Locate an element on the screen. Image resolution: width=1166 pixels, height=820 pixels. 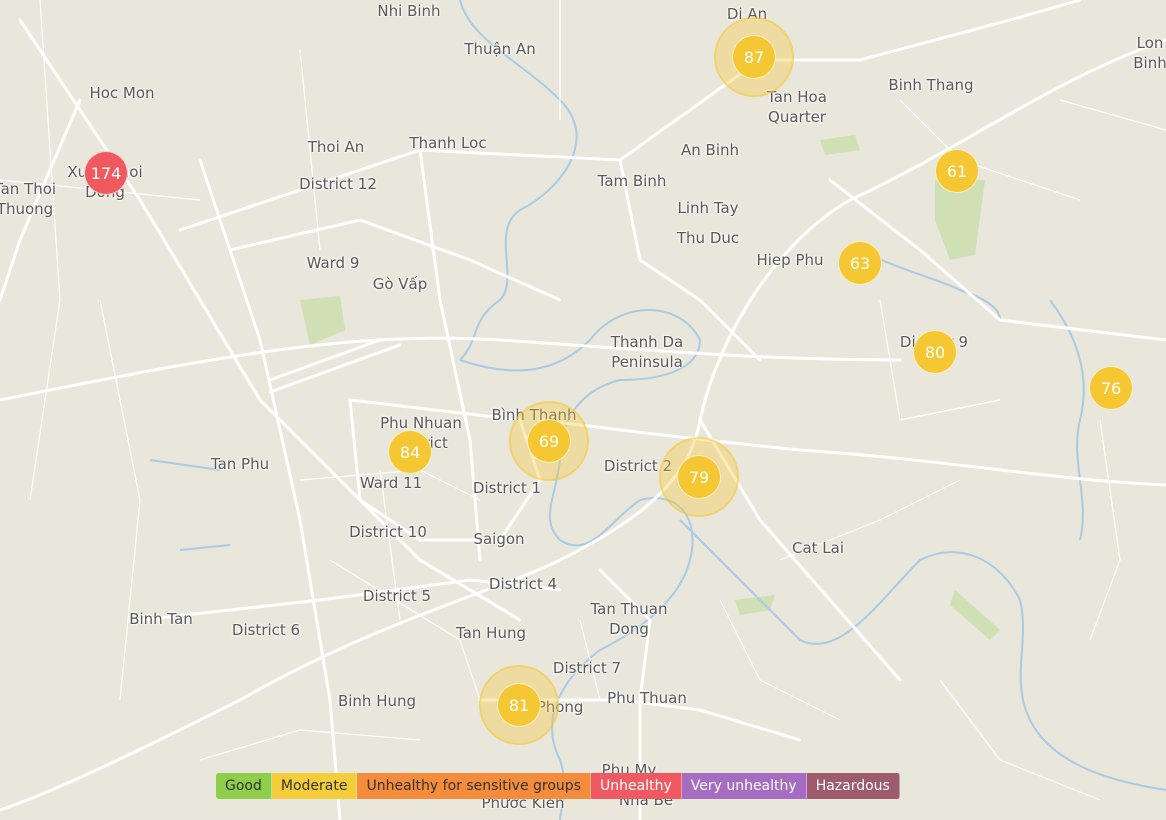
place-label: Tan Thoi Thuong is located at coordinates (28, 199).